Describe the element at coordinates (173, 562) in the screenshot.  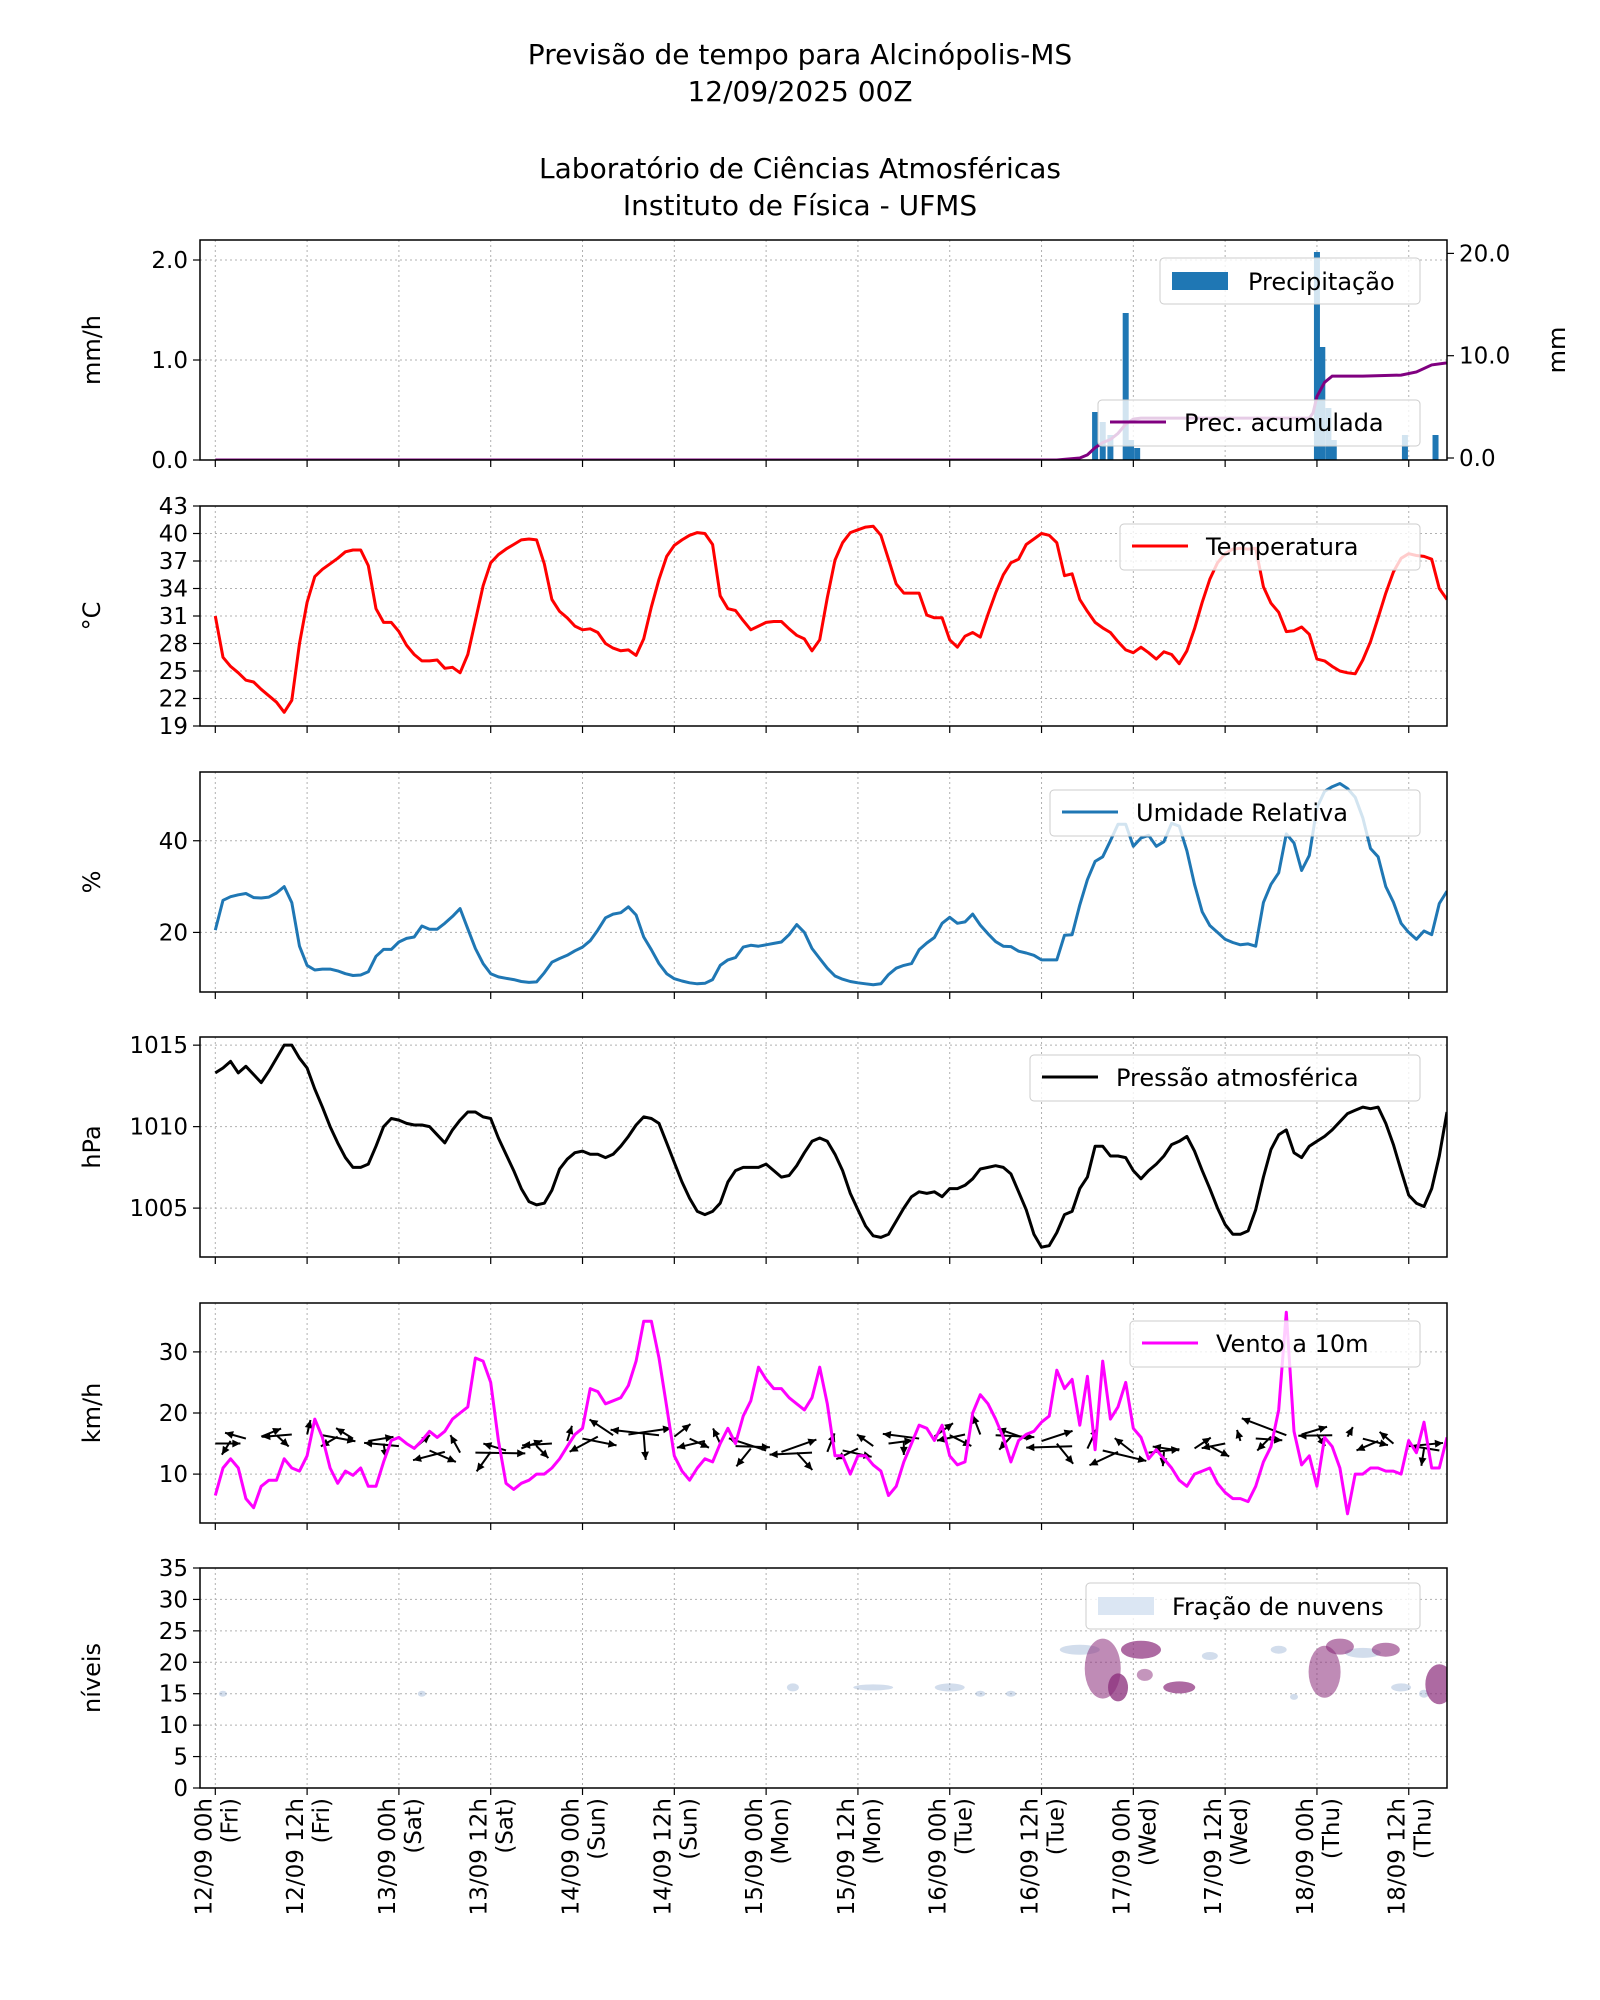
I see `y-tick-label: 37` at that location.